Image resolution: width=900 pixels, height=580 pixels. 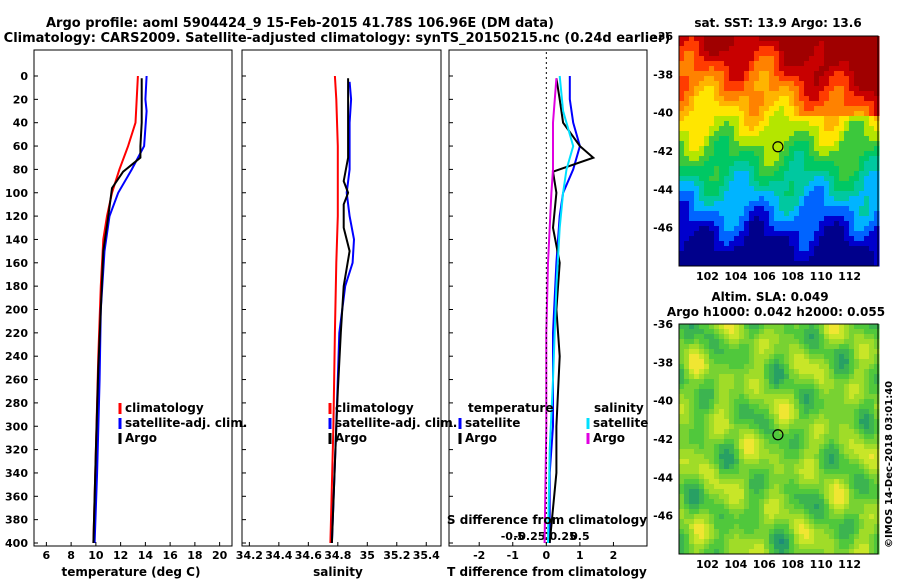 What do you see at coordinates (16, 216) in the screenshot?
I see `y-tick-label: 120` at bounding box center [16, 216].